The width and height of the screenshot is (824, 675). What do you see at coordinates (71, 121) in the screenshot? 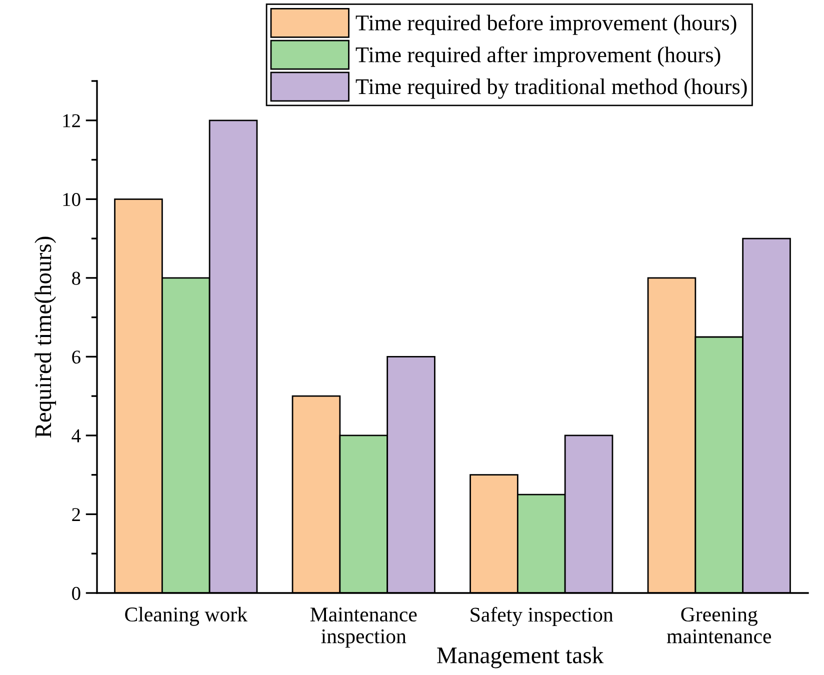
I see `y-tick-label: 12` at bounding box center [71, 121].